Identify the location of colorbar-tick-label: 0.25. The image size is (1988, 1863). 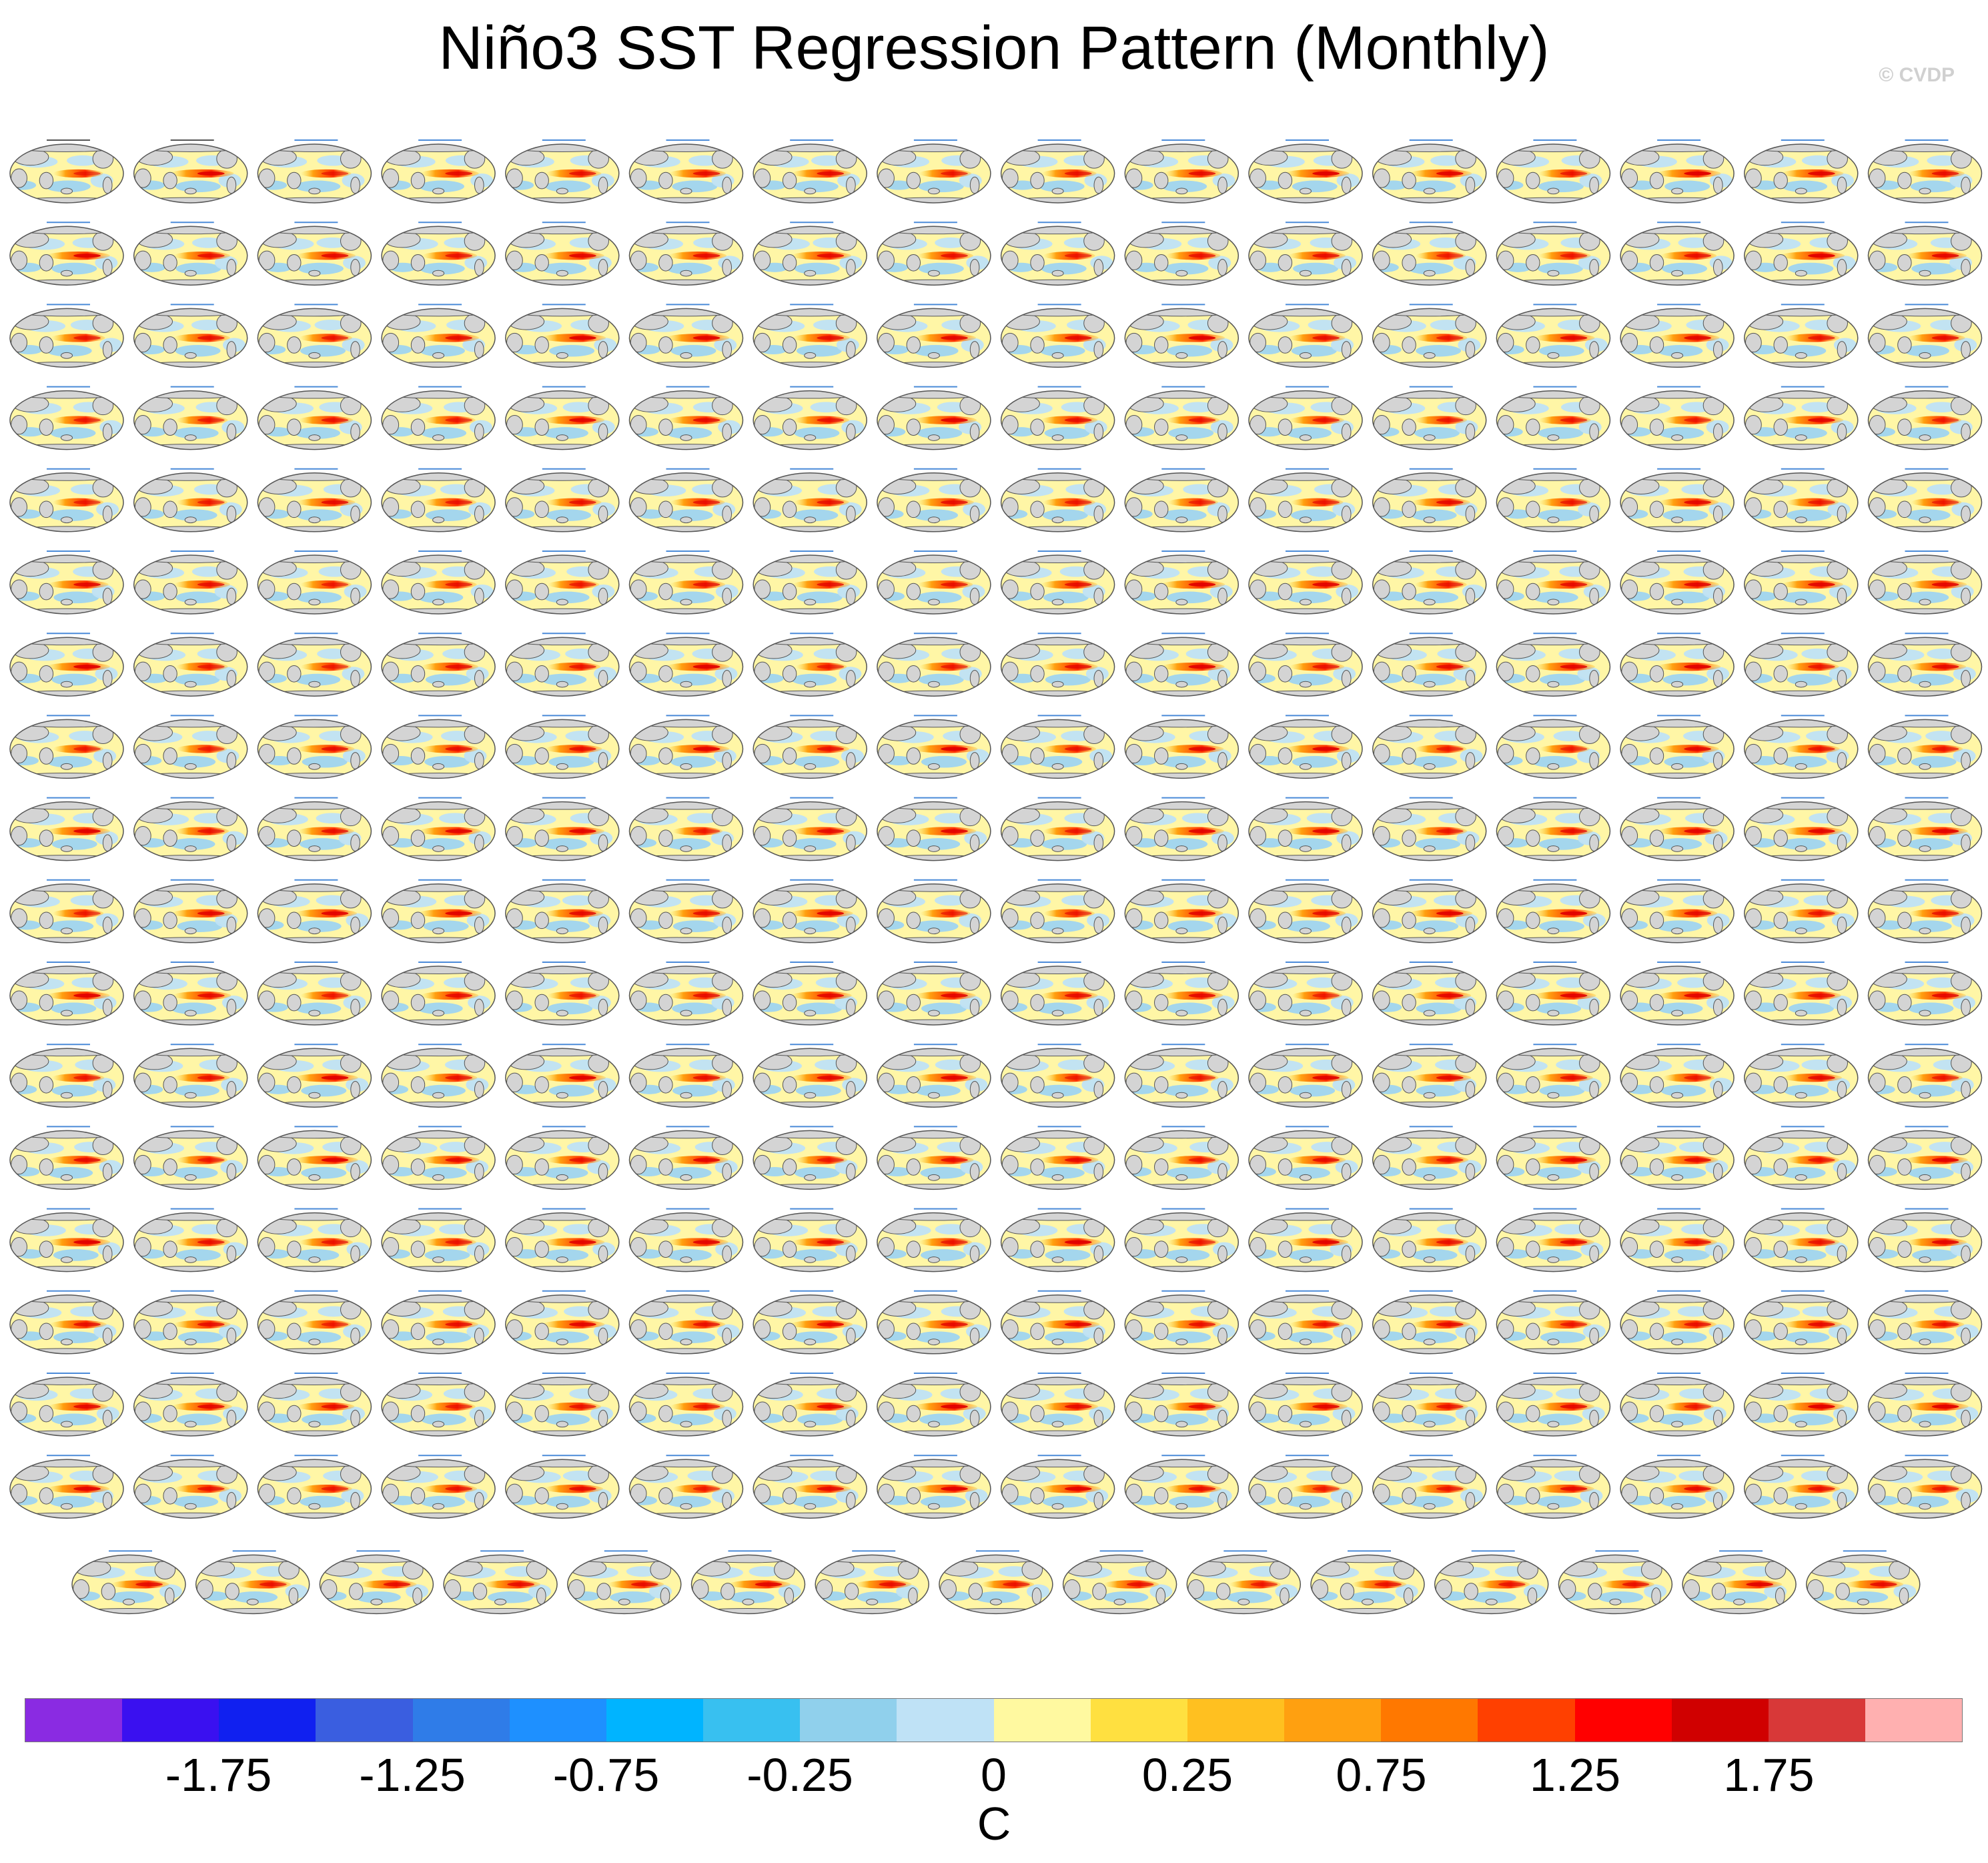
(1187, 1775).